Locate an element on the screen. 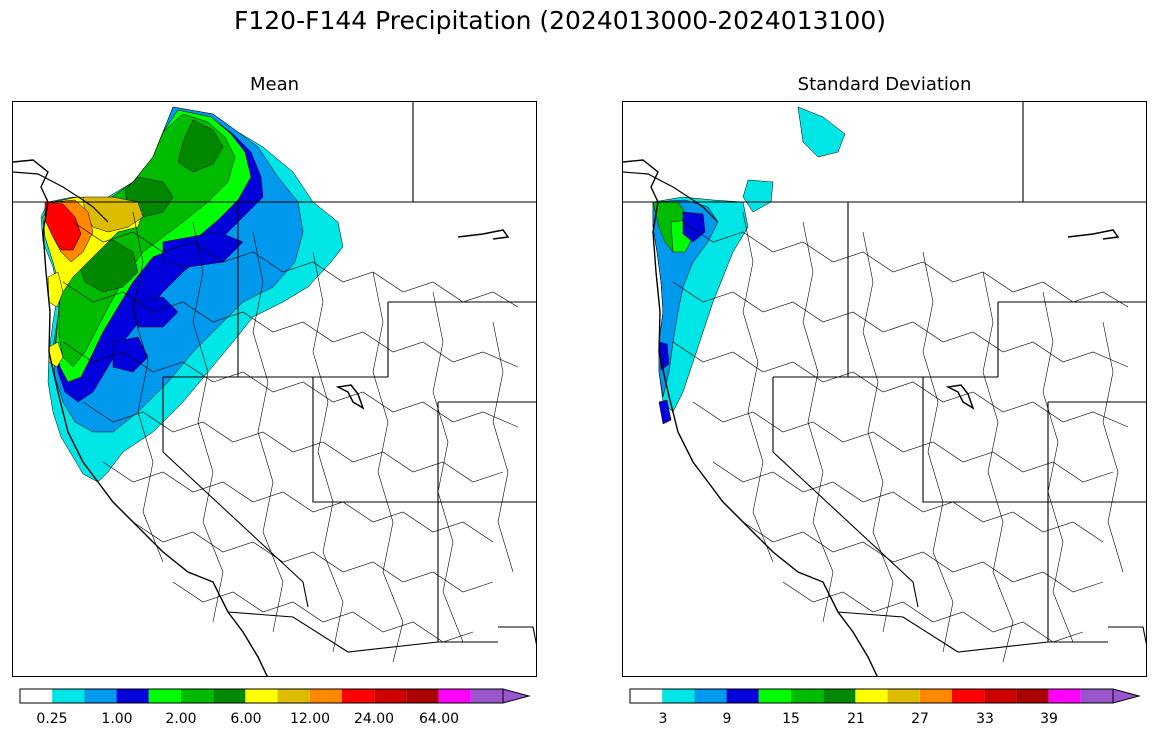 The width and height of the screenshot is (1159, 741). stddev-colorbar is located at coordinates (885, 696).